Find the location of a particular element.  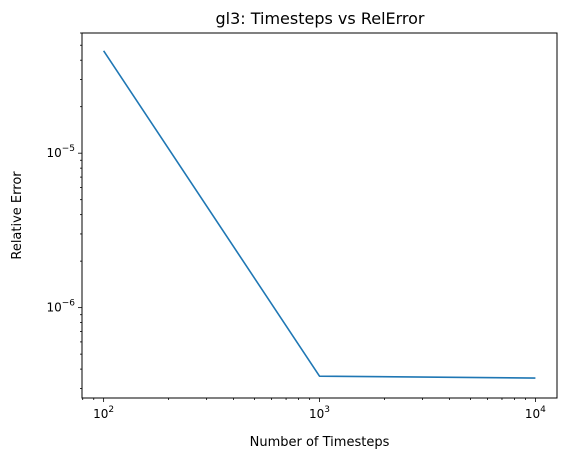

y-tick-label: 10⁻⁶ is located at coordinates (60, 307).